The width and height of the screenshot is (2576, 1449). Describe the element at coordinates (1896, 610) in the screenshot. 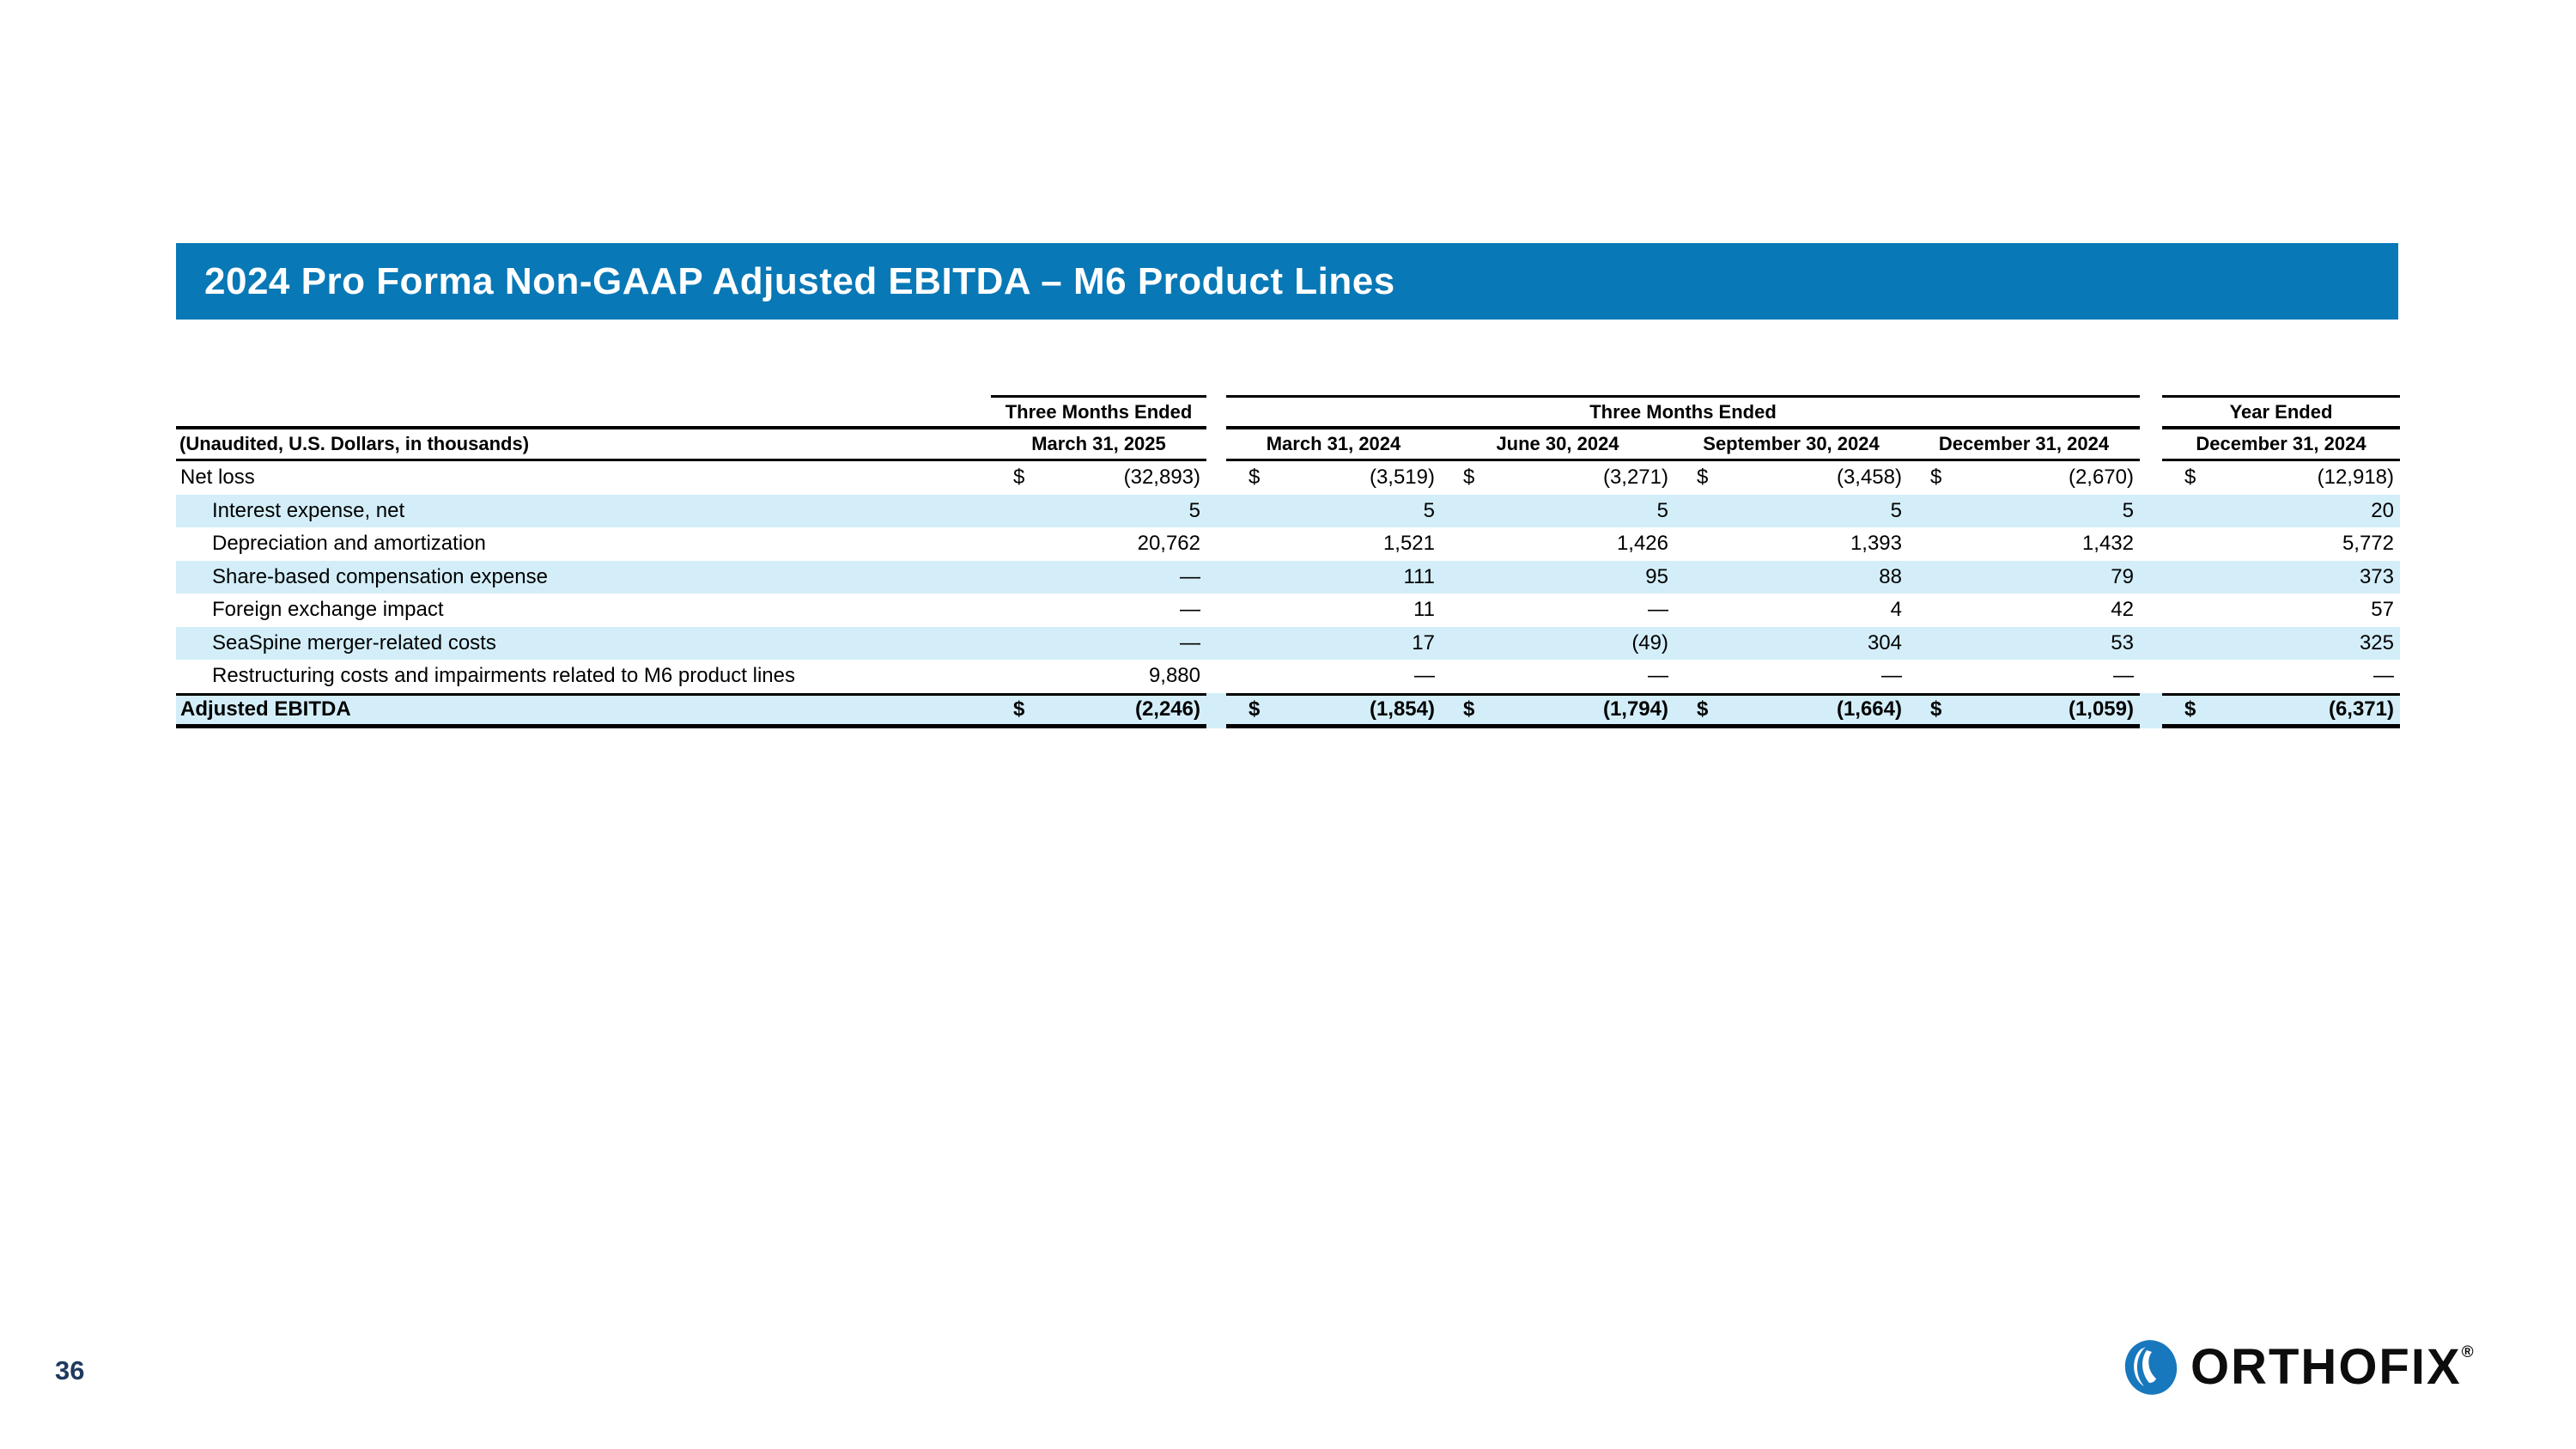

I see `value-cell: 4` at that location.